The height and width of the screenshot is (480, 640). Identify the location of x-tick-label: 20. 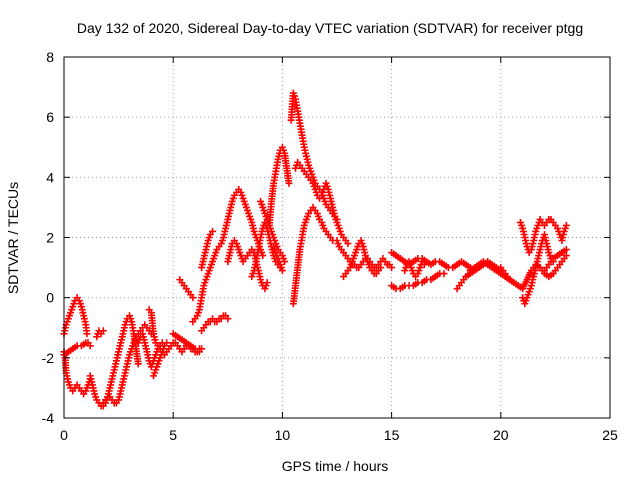
(501, 435).